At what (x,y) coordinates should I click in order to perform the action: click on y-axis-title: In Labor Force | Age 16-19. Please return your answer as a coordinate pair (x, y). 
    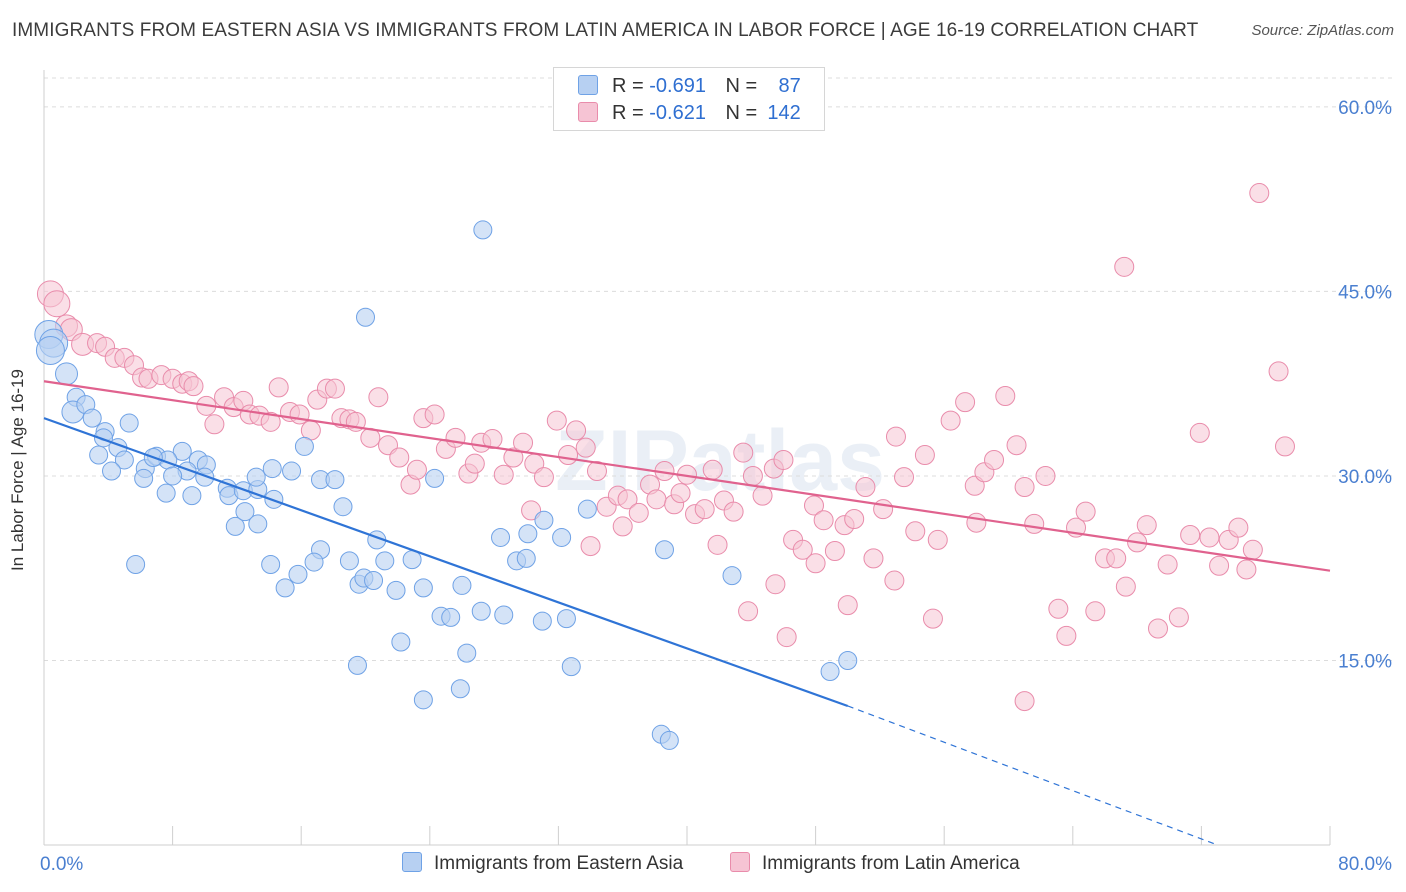
    Looking at the image, I should click on (17, 470).